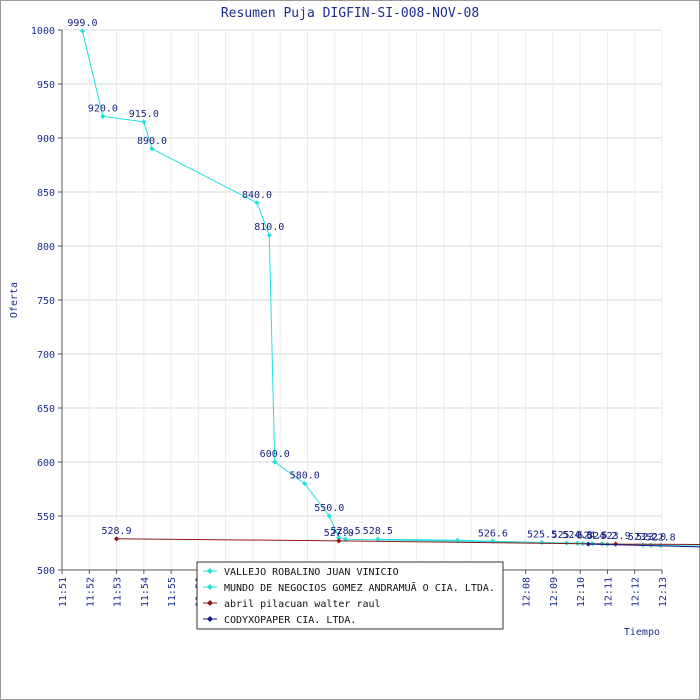  Describe the element at coordinates (46, 571) in the screenshot. I see `y-tick-label: 500` at that location.